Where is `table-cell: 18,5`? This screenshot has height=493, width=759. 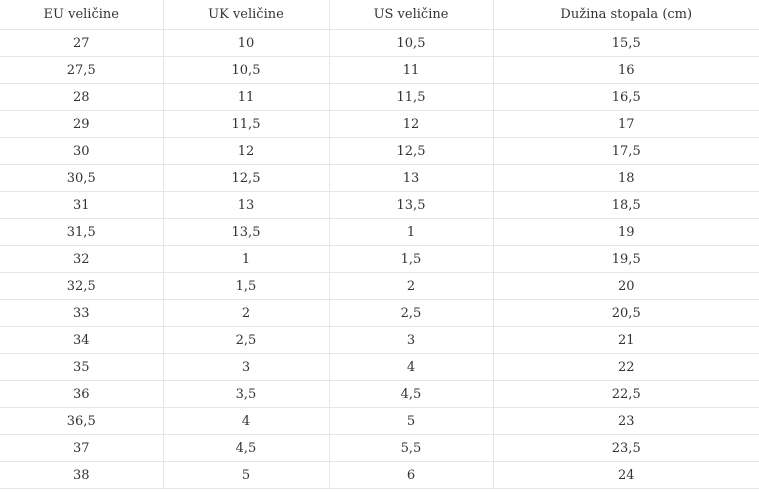 table-cell: 18,5 is located at coordinates (625, 205).